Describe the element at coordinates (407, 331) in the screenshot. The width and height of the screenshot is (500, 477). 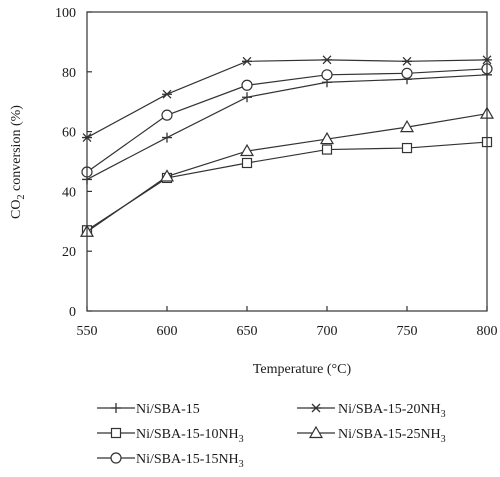
I see `x-tick-label-750: 750` at that location.